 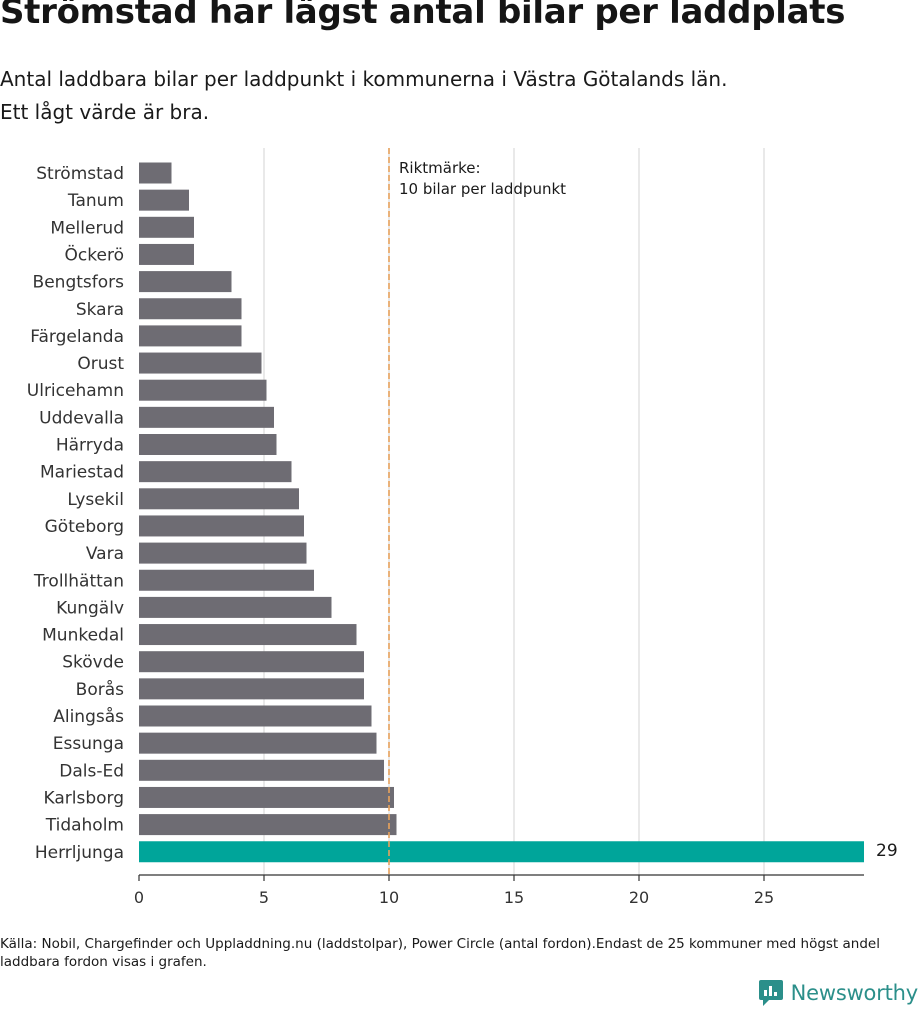 I want to click on value-label: 29, so click(x=887, y=851).